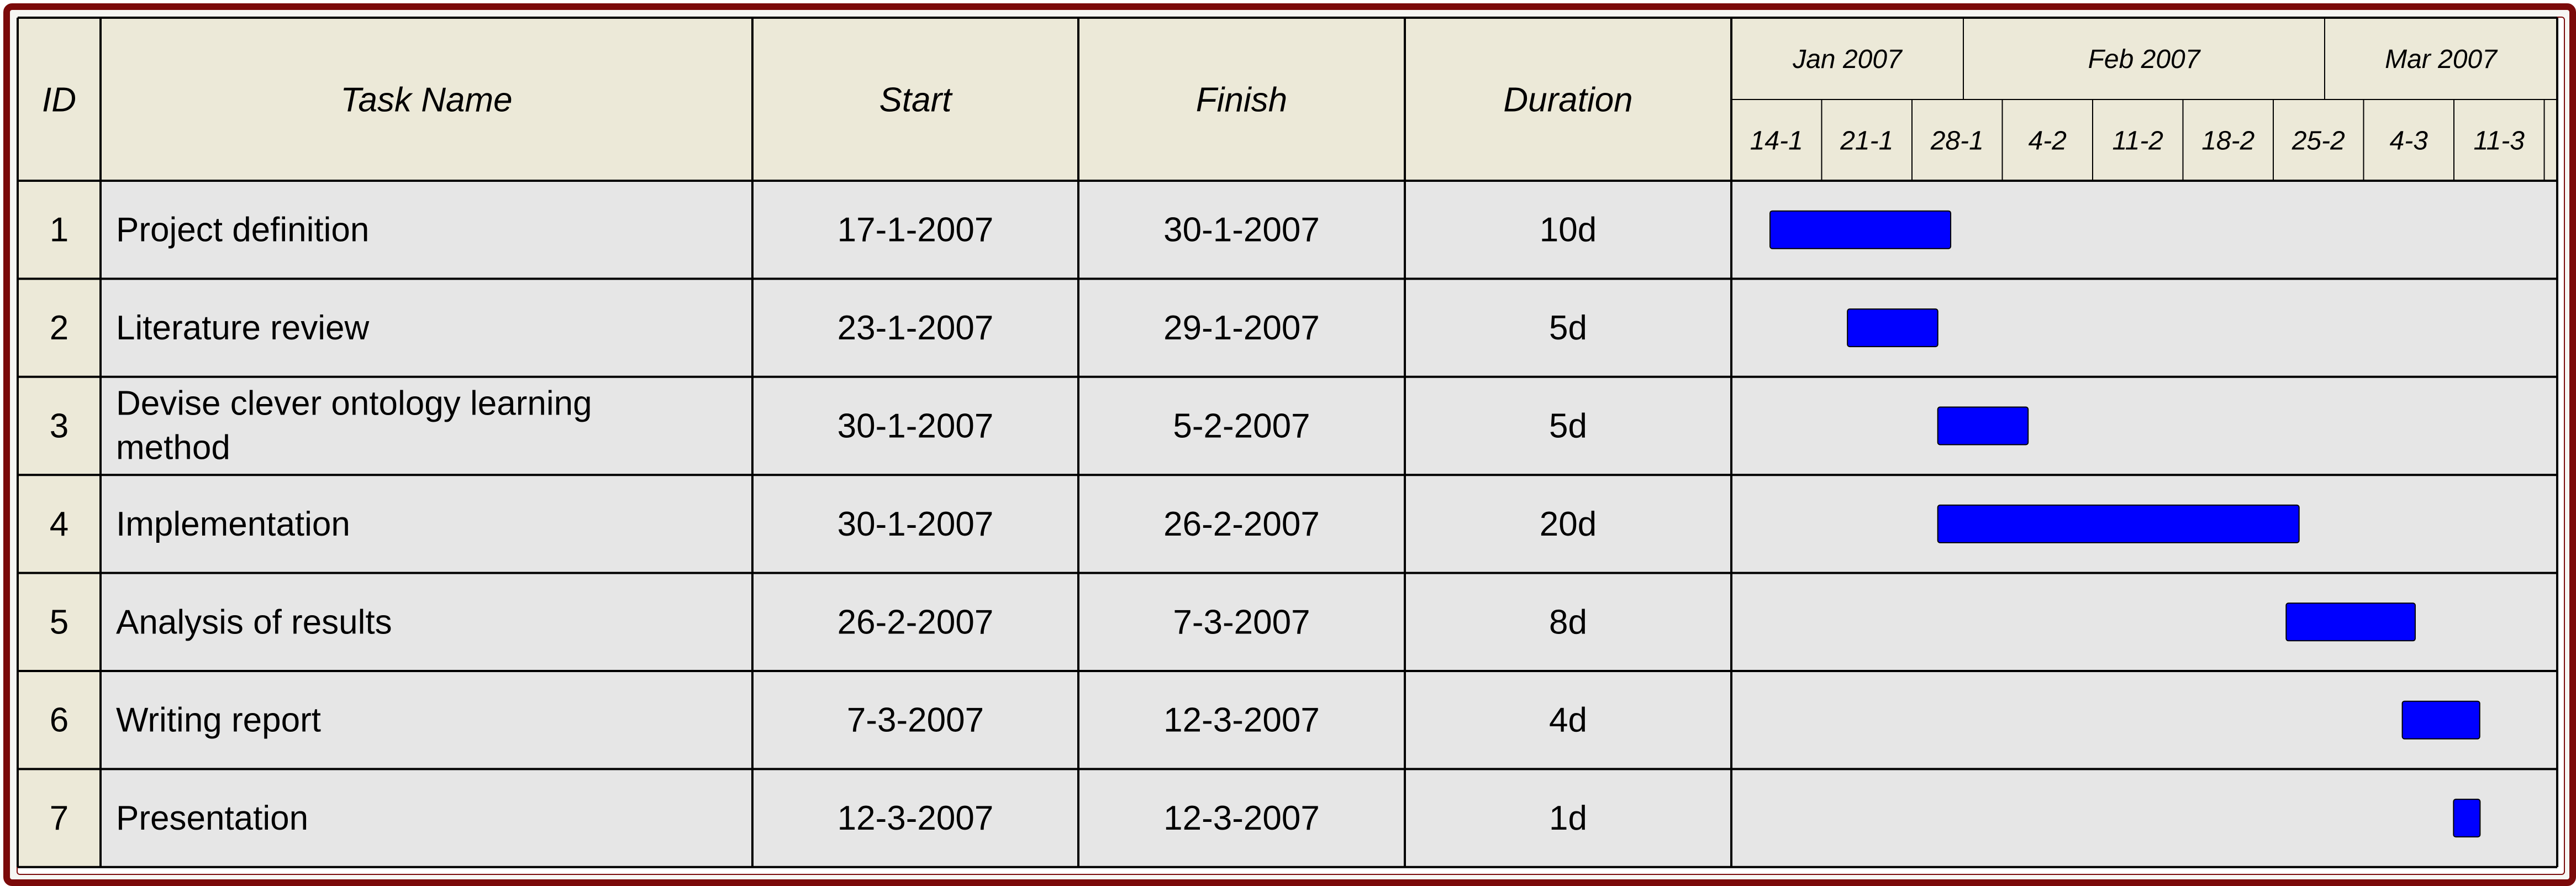 Image resolution: width=2576 pixels, height=886 pixels. What do you see at coordinates (1568, 524) in the screenshot?
I see `task-duration: 20d` at bounding box center [1568, 524].